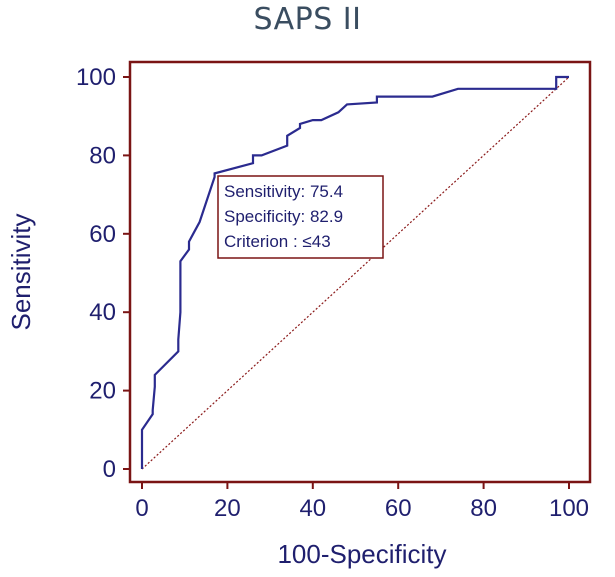  Describe the element at coordinates (227, 508) in the screenshot. I see `x-tick-label: 20` at that location.